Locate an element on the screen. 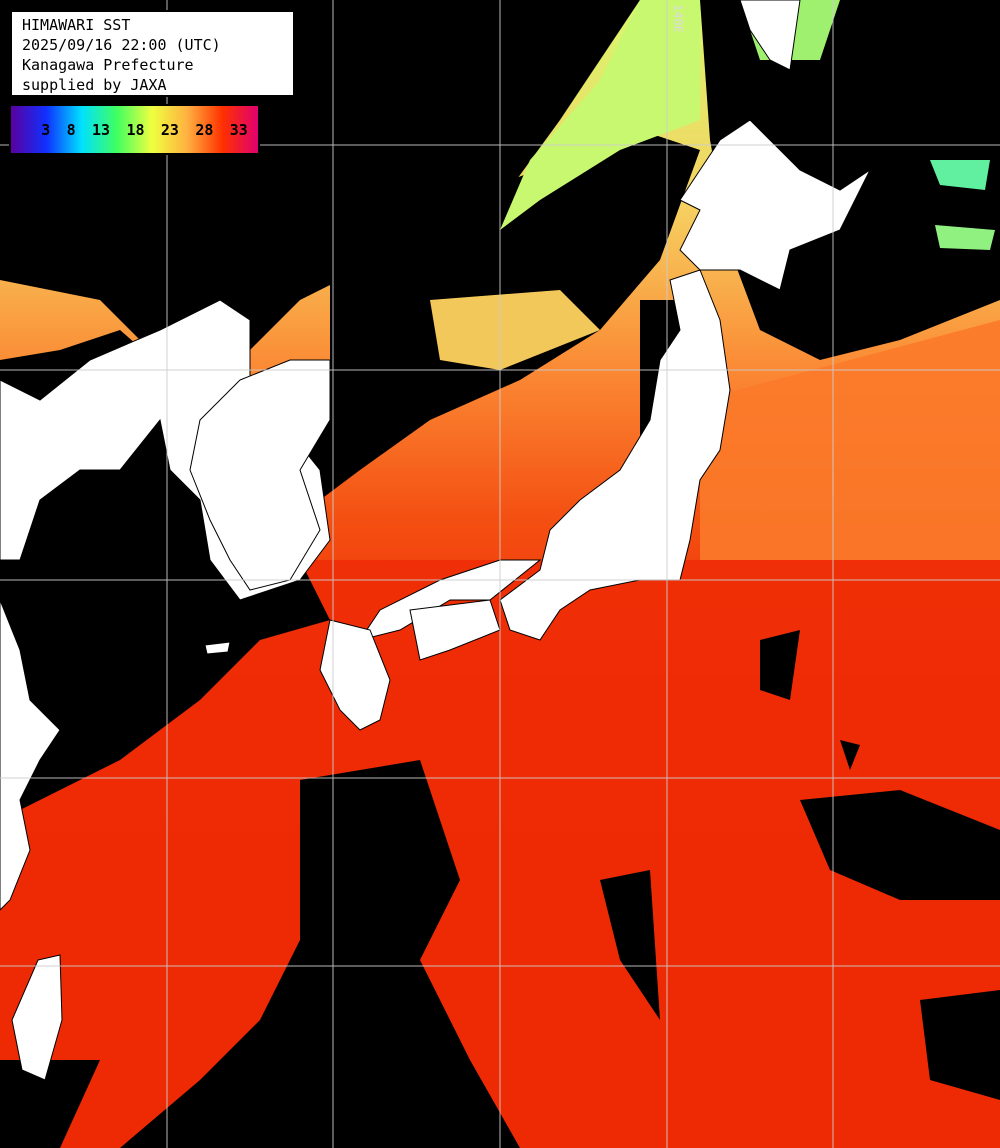 The width and height of the screenshot is (1000, 1148). hokkaido is located at coordinates (775, 205).